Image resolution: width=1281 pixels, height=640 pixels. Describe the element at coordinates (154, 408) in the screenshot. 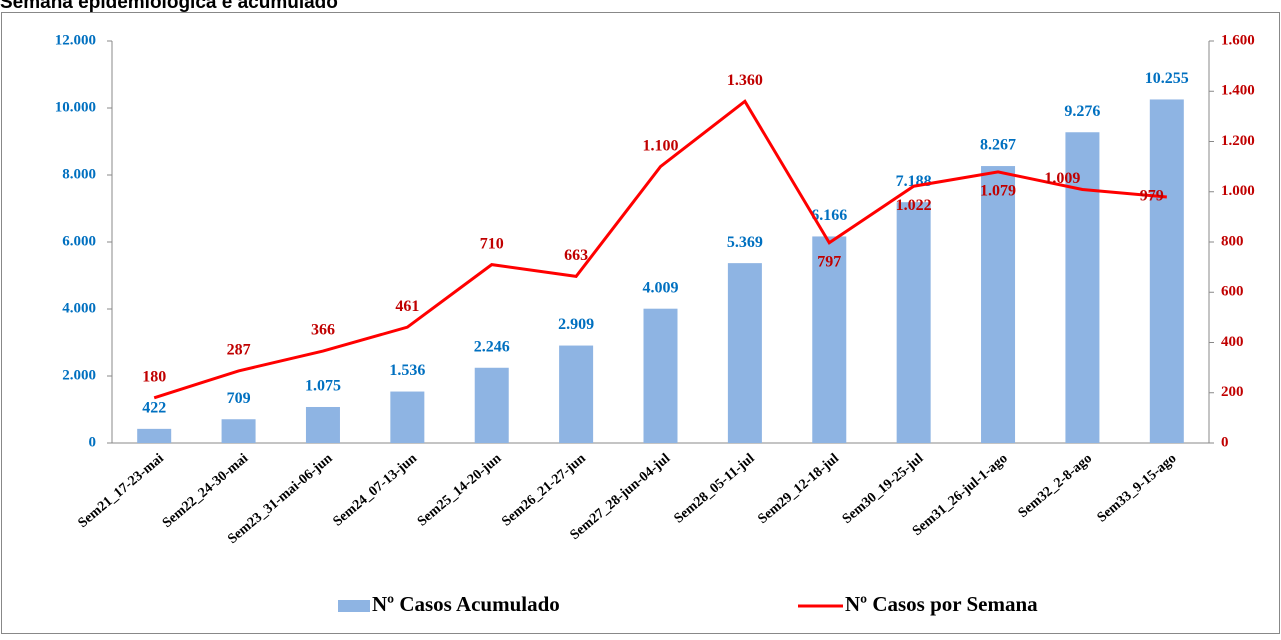

I see `bar-value-label: 422` at that location.